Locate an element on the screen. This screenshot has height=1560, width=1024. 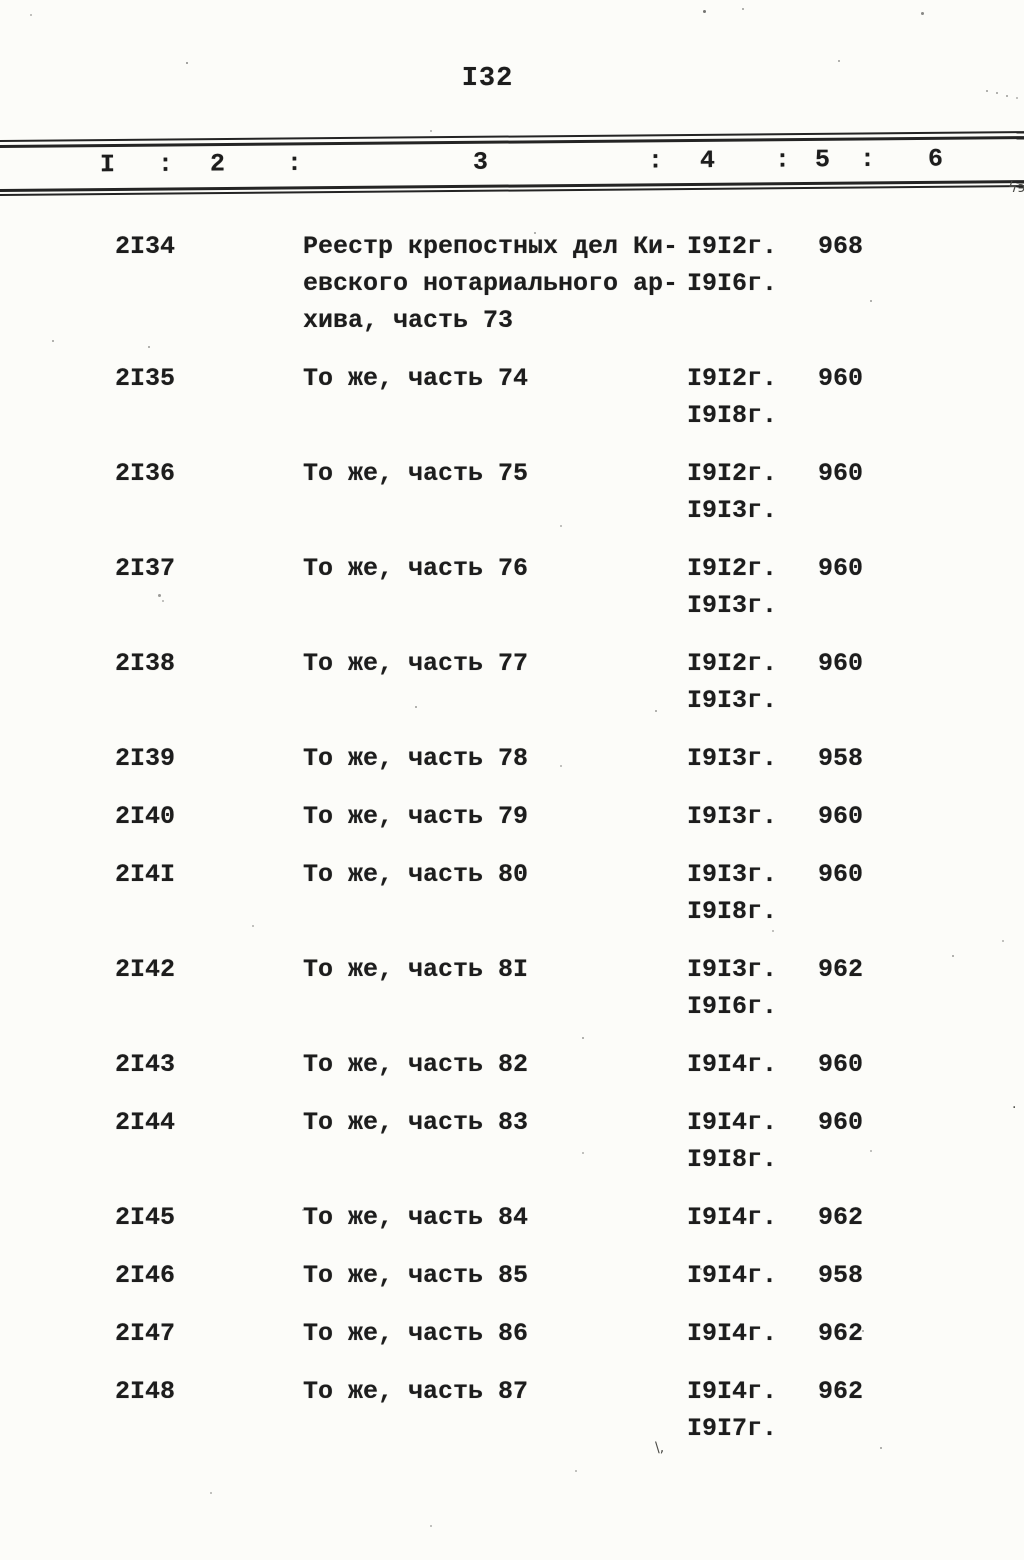
table-row: 2I48 То же, часть 87 I9I4г. I9I7г. 962 is located at coordinates (512, 1410).